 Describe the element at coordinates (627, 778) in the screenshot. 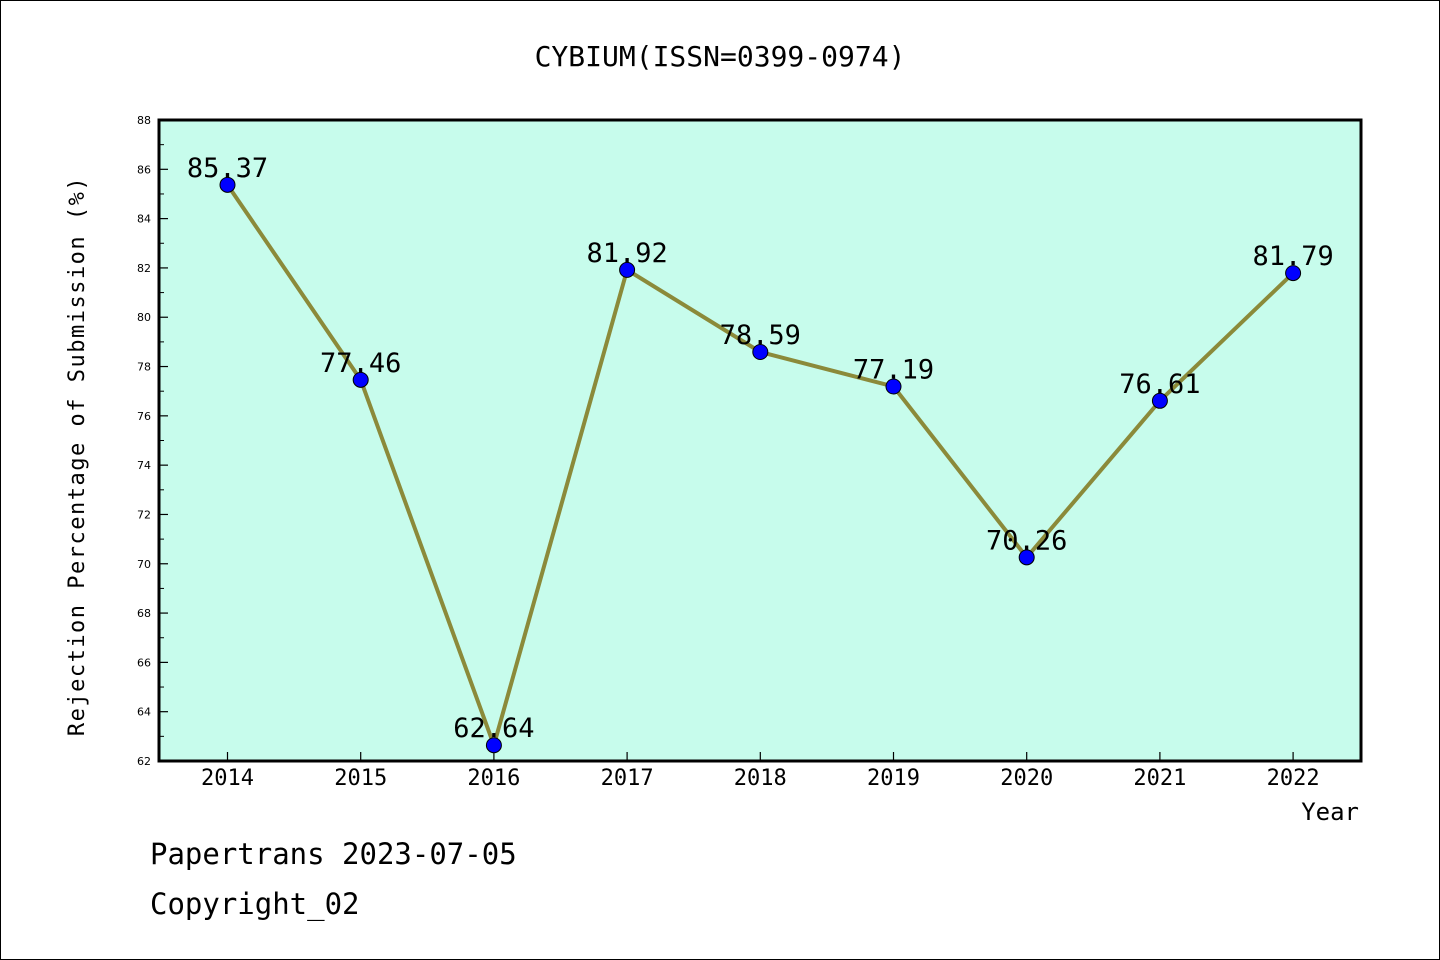

I see `x-tick-label: 2017` at that location.